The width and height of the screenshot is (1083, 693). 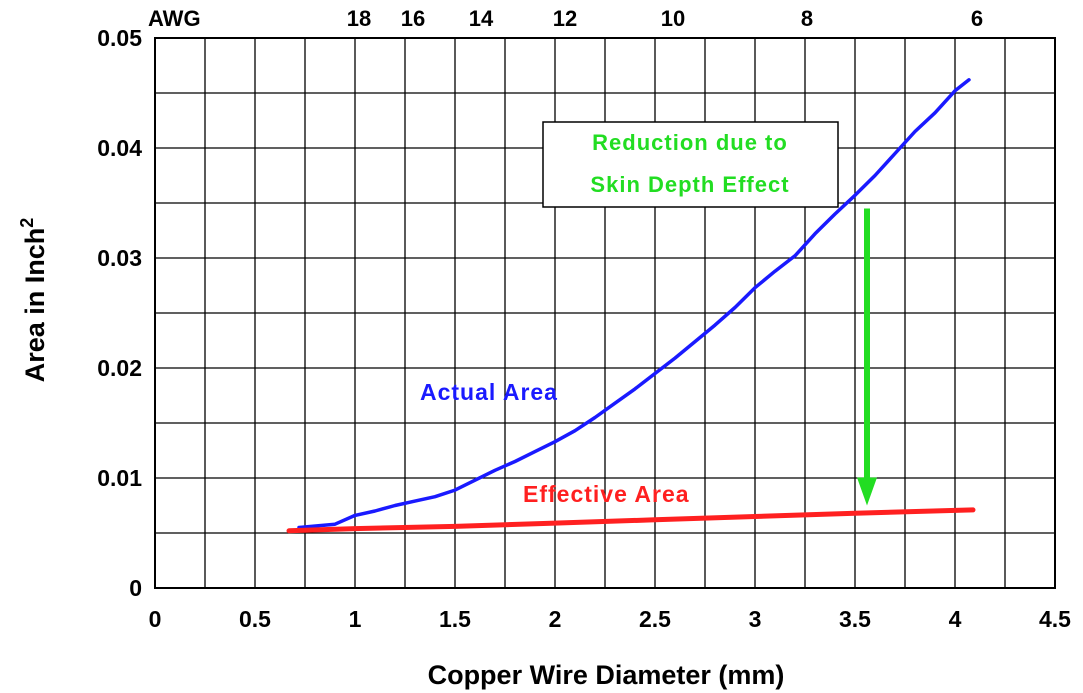 What do you see at coordinates (155, 619) in the screenshot?
I see `x-tick-label: 0` at bounding box center [155, 619].